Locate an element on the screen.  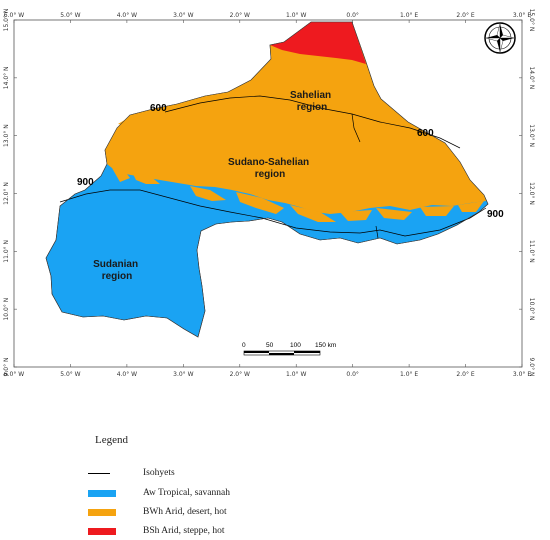
lat-tick-label-right: 13.0° N is located at coordinates (531, 135).